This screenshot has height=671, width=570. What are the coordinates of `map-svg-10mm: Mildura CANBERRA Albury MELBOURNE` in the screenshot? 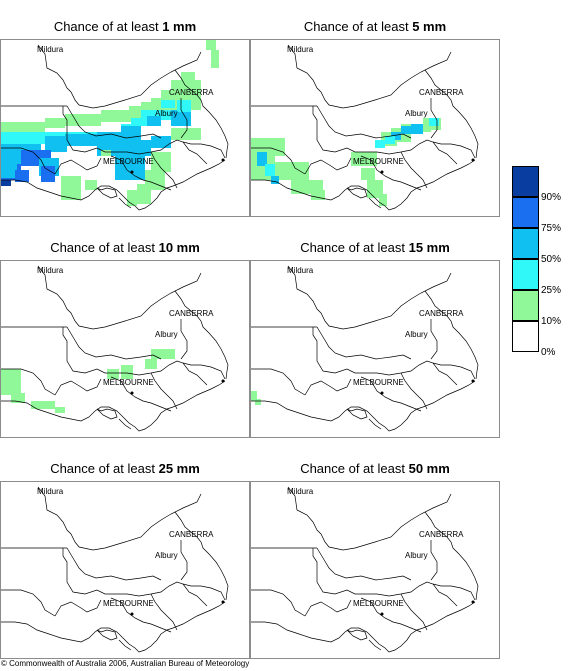 It's located at (115, 348).